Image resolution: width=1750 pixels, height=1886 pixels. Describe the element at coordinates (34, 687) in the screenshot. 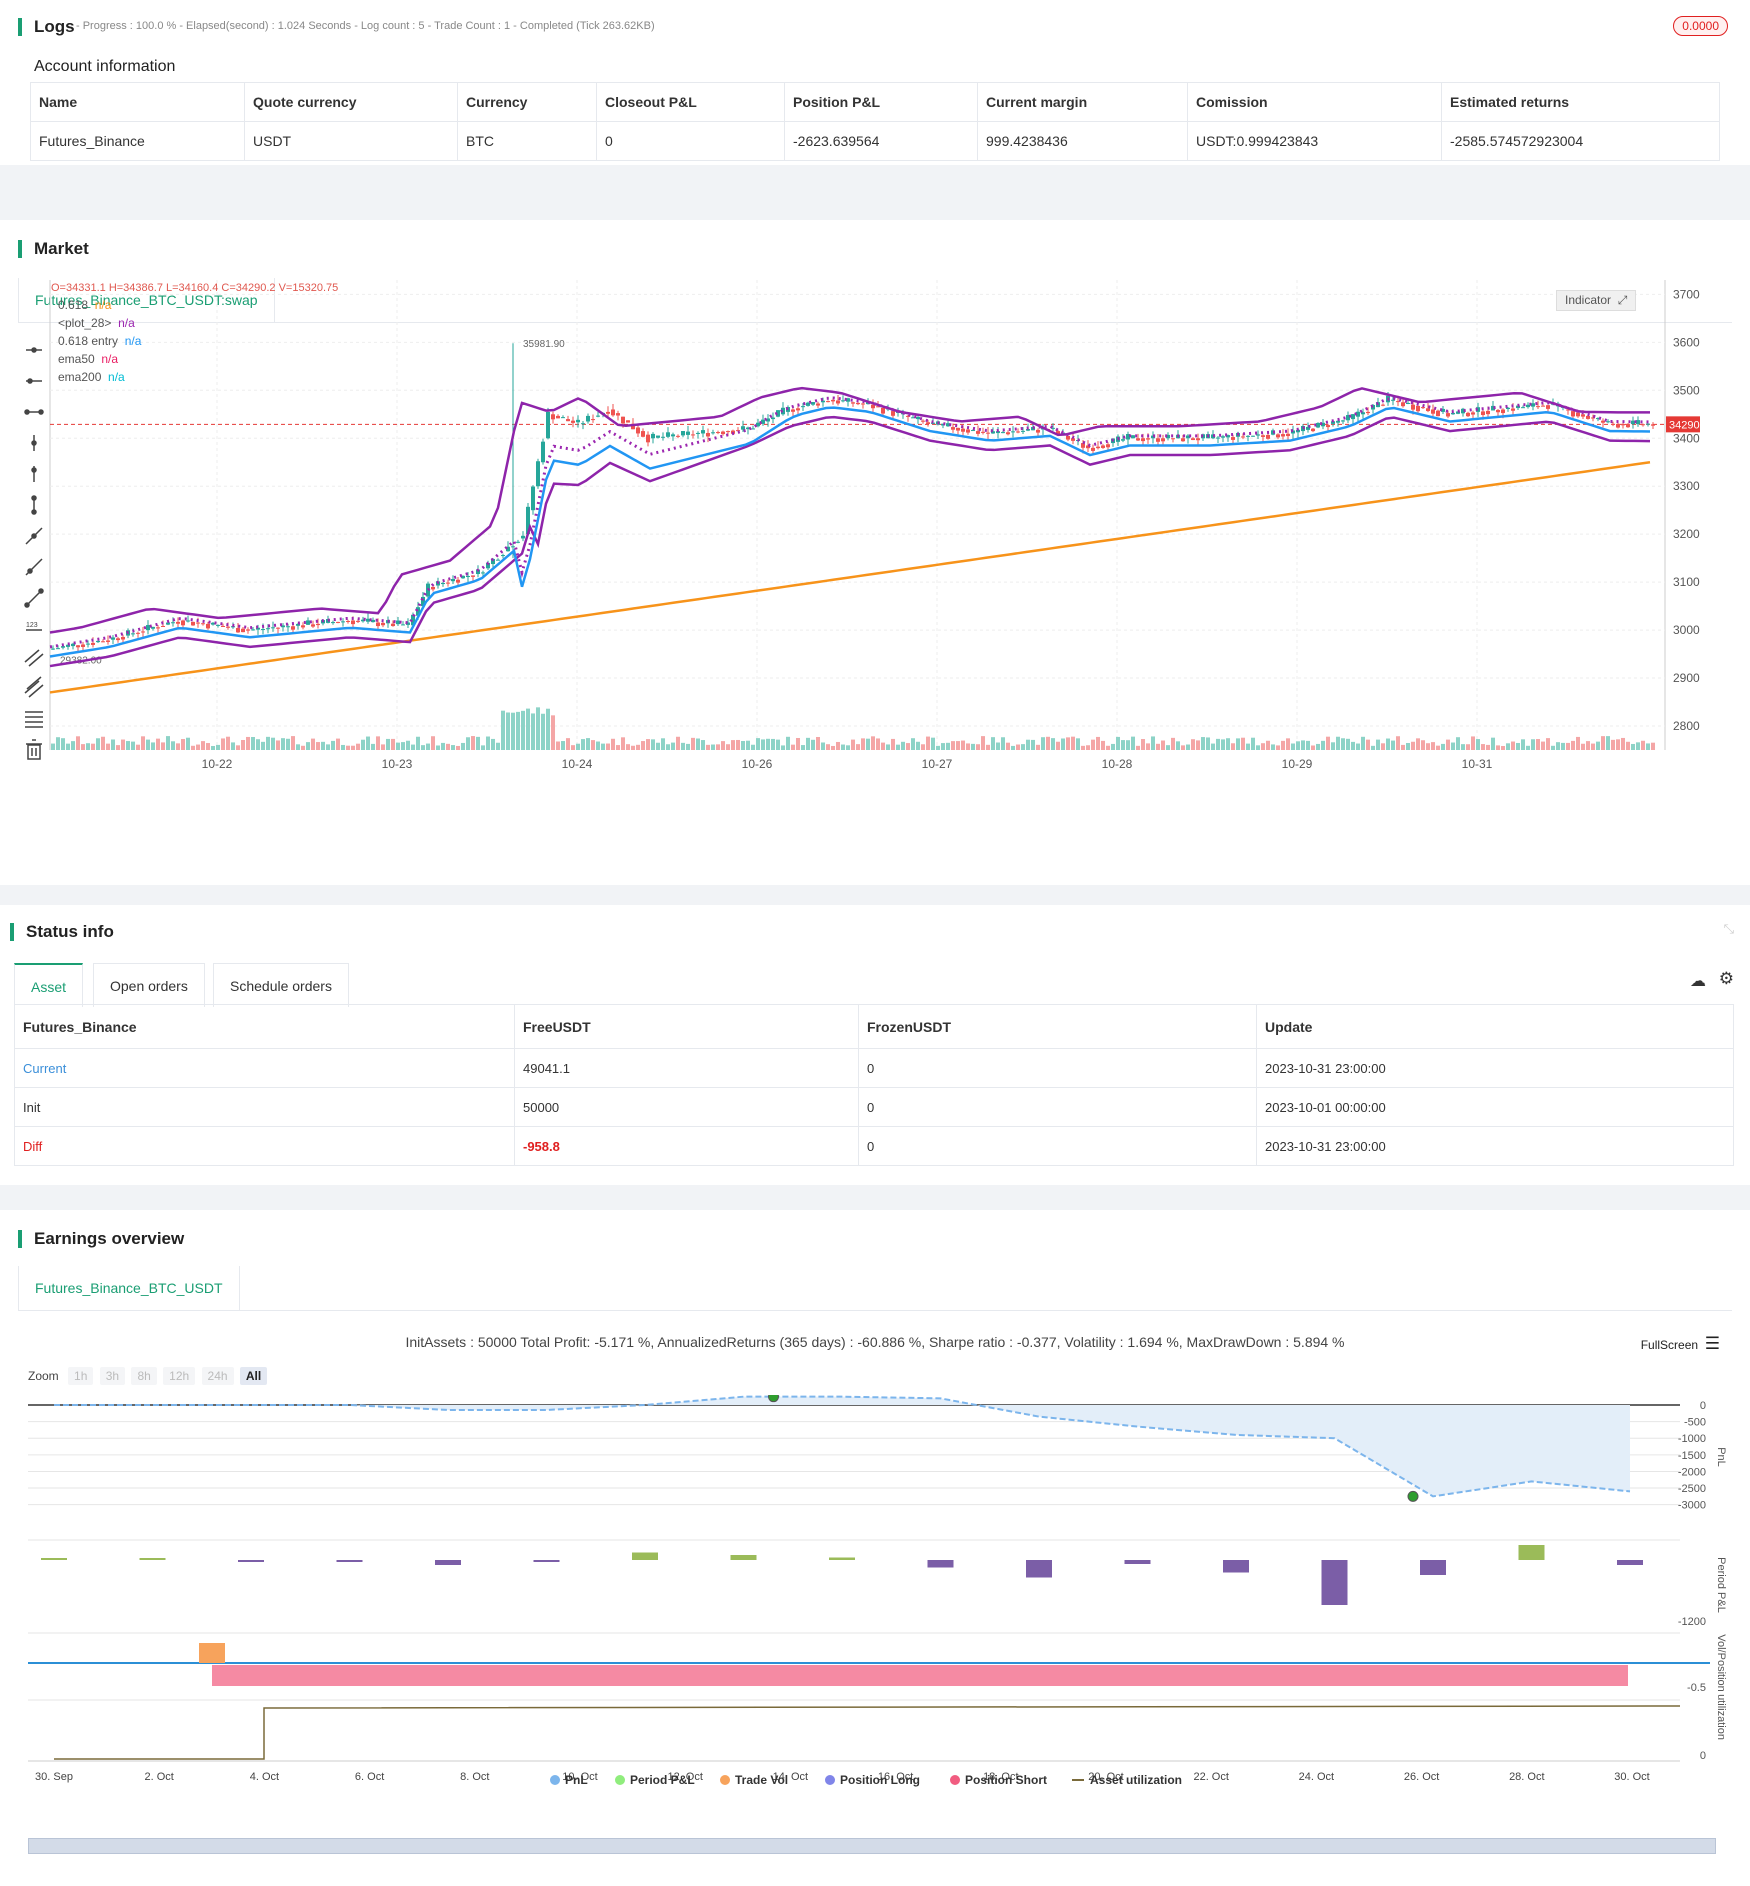

I see `pitchfork-icon` at that location.